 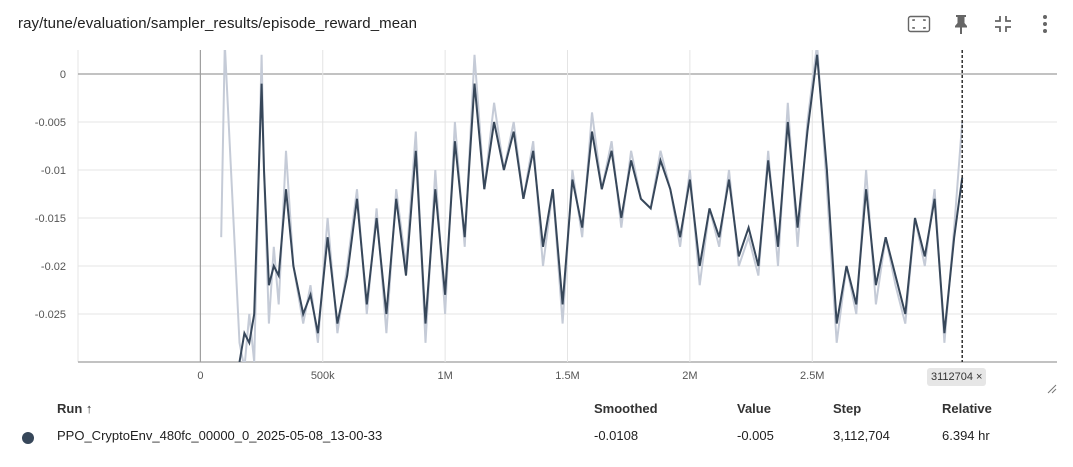 I want to click on header-step: Step, so click(x=847, y=408).